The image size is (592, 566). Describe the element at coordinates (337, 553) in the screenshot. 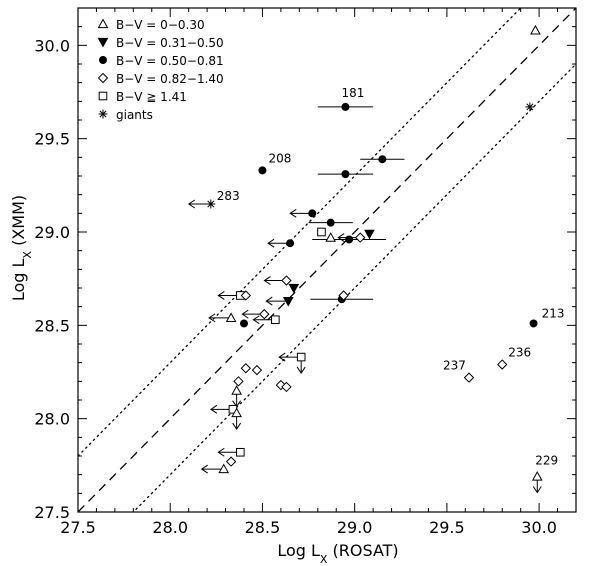

I see `x-axis-label: Log LX (ROSAT)` at that location.